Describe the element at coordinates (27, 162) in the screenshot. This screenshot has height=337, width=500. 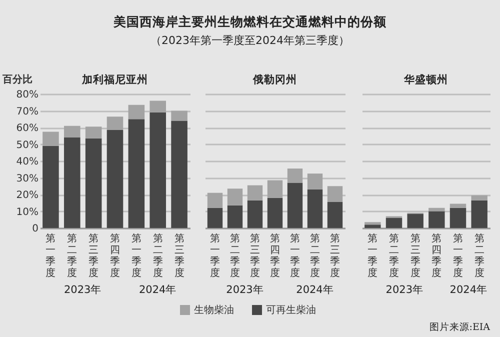
I see `y-tick-label: 40%` at that location.